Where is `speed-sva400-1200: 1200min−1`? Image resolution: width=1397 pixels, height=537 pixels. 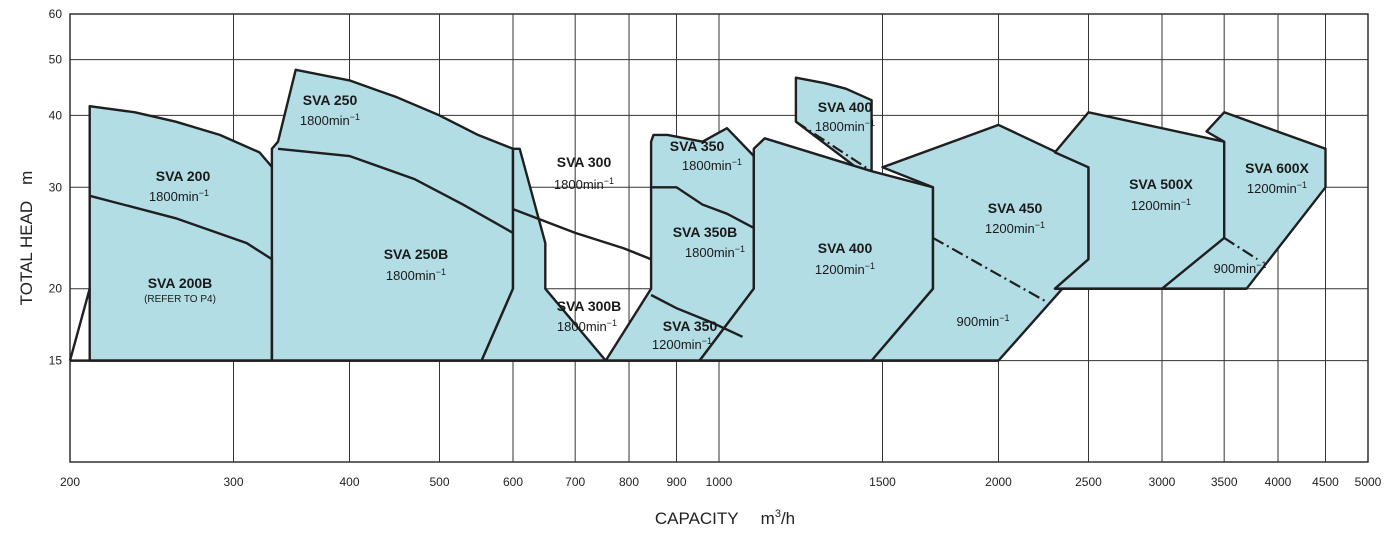 speed-sva400-1200: 1200min−1 is located at coordinates (845, 269).